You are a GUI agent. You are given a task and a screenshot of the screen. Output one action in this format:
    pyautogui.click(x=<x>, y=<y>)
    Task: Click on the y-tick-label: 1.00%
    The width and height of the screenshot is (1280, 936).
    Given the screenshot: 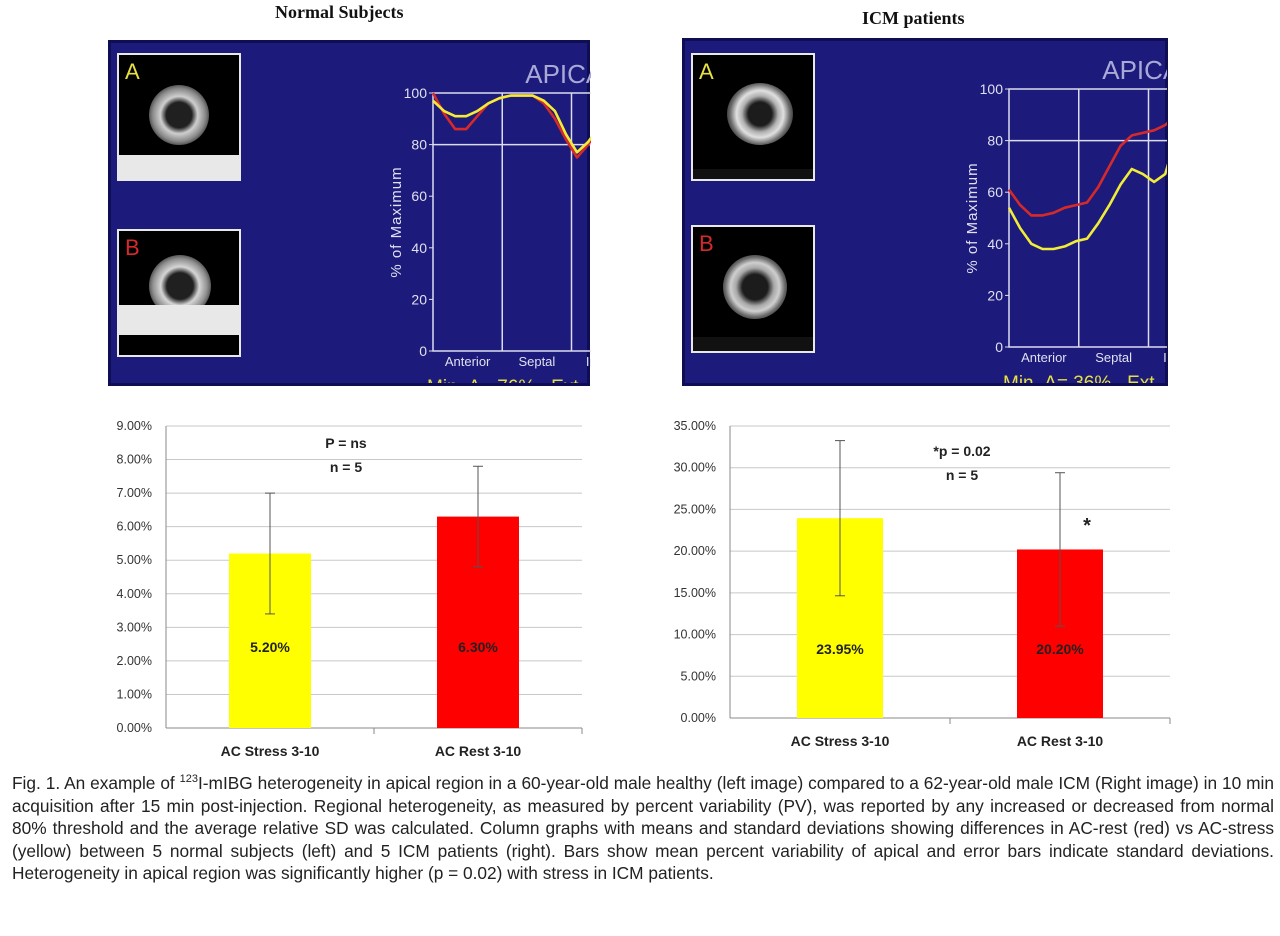 What is the action you would take?
    pyautogui.click(x=134, y=694)
    